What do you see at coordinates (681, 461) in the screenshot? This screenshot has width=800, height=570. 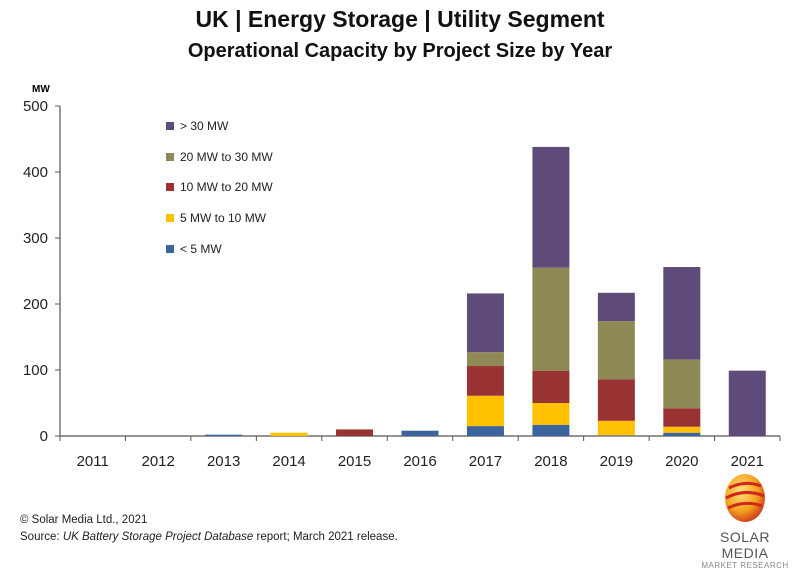 I see `x-tick-label: 2020` at bounding box center [681, 461].